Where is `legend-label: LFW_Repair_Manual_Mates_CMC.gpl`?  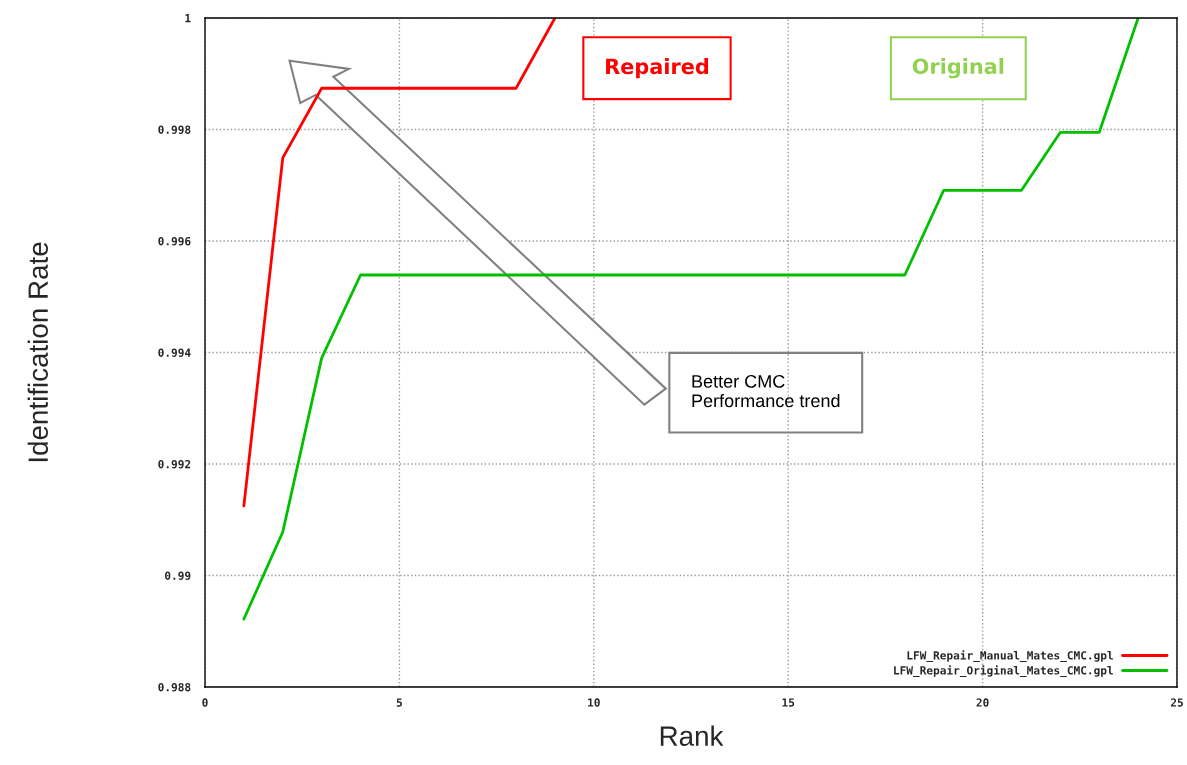
legend-label: LFW_Repair_Manual_Mates_CMC.gpl is located at coordinates (1010, 656).